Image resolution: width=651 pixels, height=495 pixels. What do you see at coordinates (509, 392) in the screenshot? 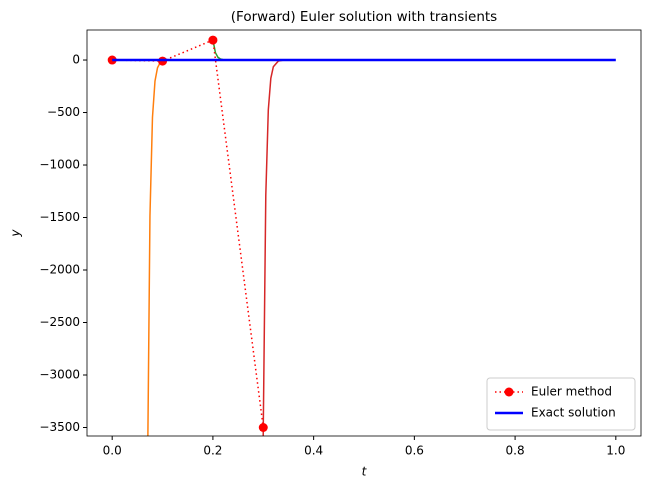
I see `legend-marker` at bounding box center [509, 392].